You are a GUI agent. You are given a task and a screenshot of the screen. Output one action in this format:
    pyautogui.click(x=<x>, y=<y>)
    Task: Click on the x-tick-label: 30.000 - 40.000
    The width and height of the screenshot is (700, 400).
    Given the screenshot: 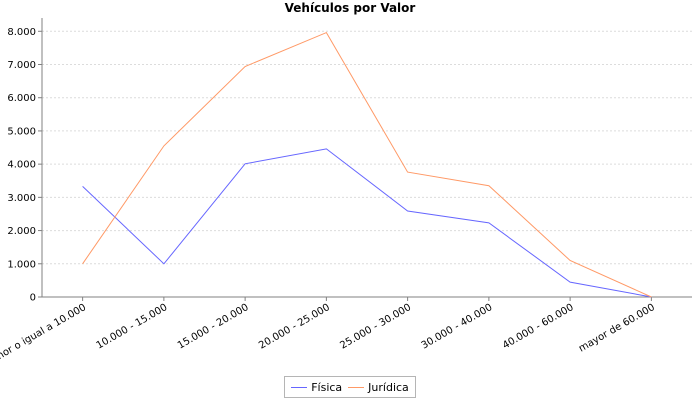 What is the action you would take?
    pyautogui.click(x=457, y=327)
    